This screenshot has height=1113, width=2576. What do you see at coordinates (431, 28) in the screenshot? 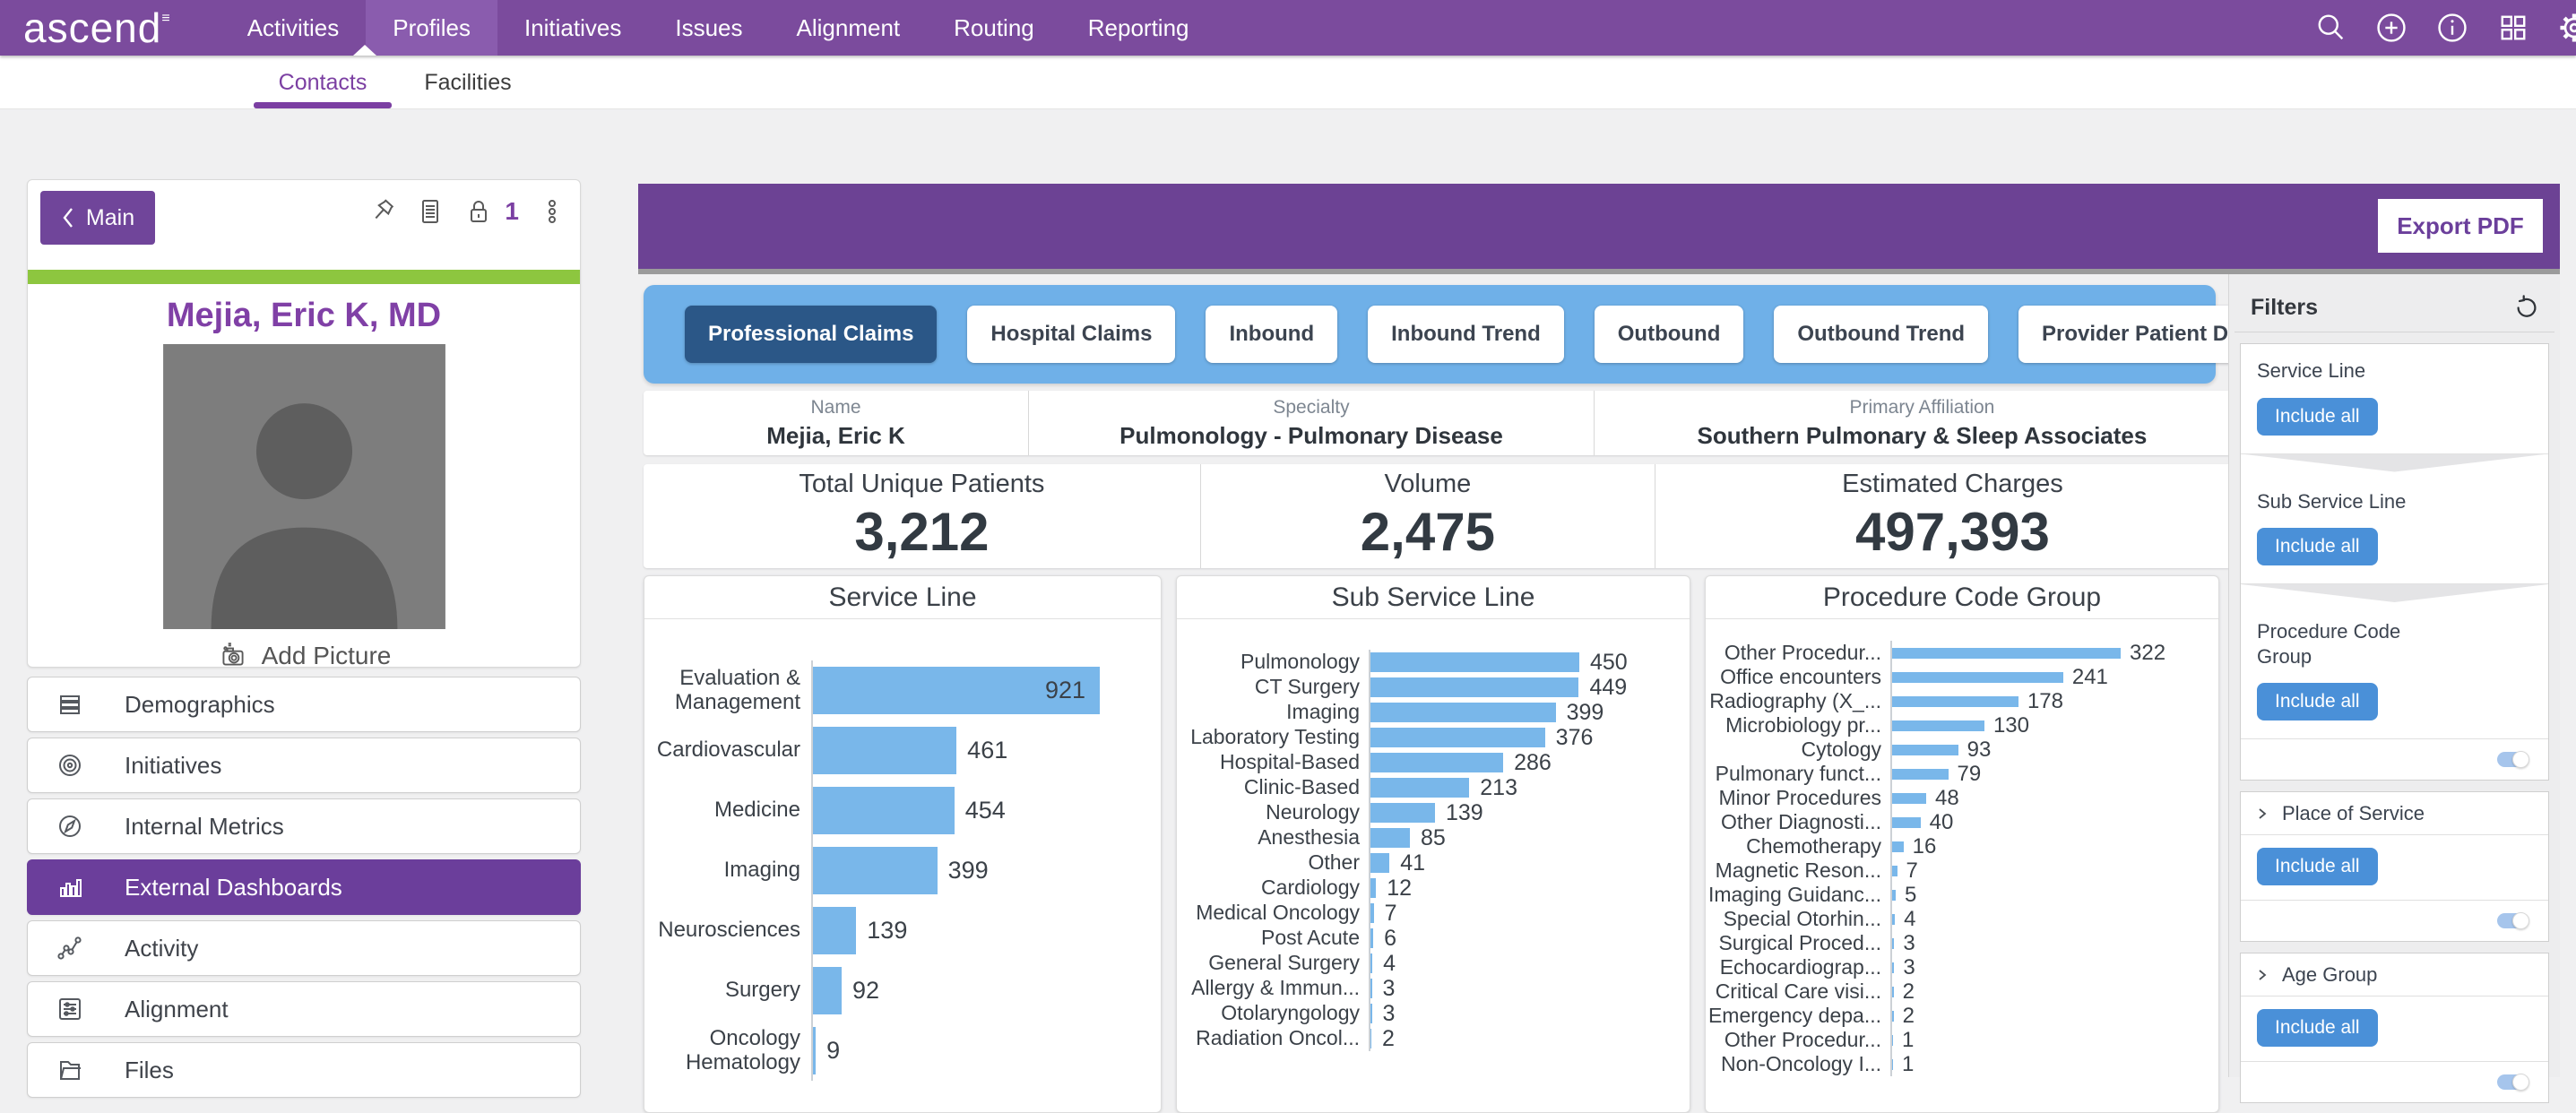
I see `nav-item-profiles: Profiles` at bounding box center [431, 28].